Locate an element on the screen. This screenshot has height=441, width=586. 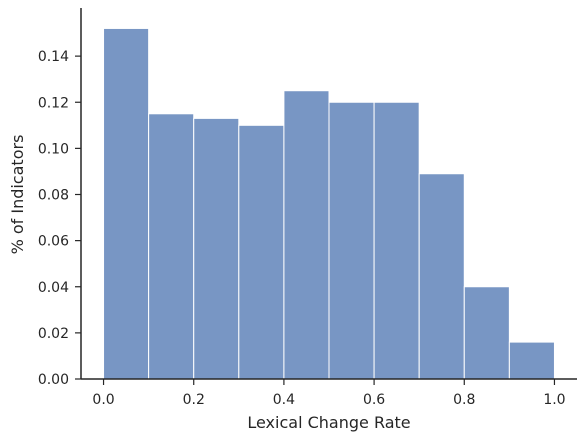
x-tick-label-4: 0.8 is located at coordinates (464, 400).